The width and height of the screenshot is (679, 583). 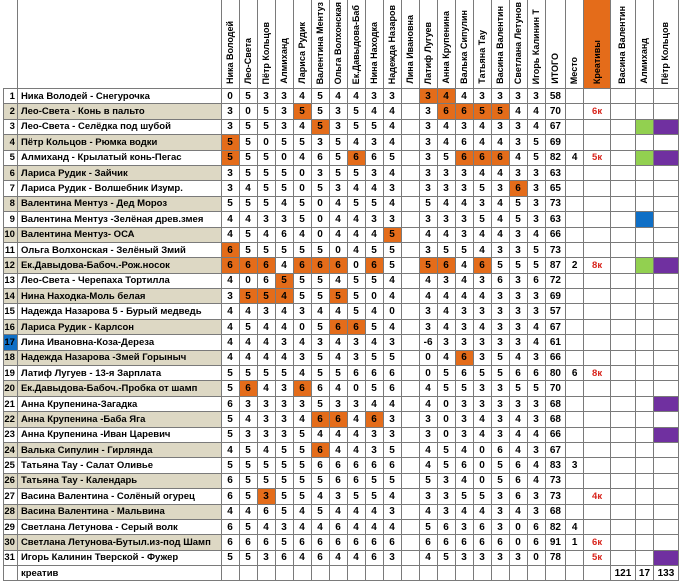 What do you see at coordinates (10, 188) in the screenshot?
I see `row-number: 7` at bounding box center [10, 188].